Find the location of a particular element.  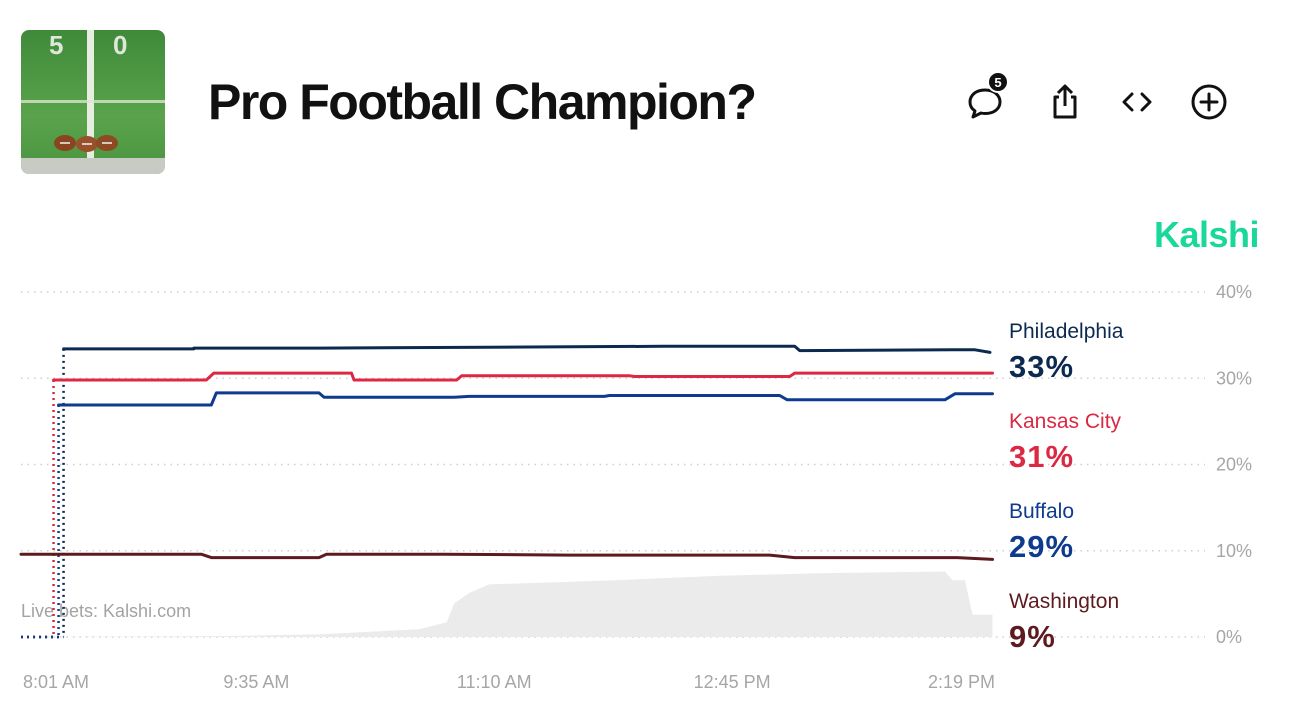

code-icon is located at coordinates (1137, 102).